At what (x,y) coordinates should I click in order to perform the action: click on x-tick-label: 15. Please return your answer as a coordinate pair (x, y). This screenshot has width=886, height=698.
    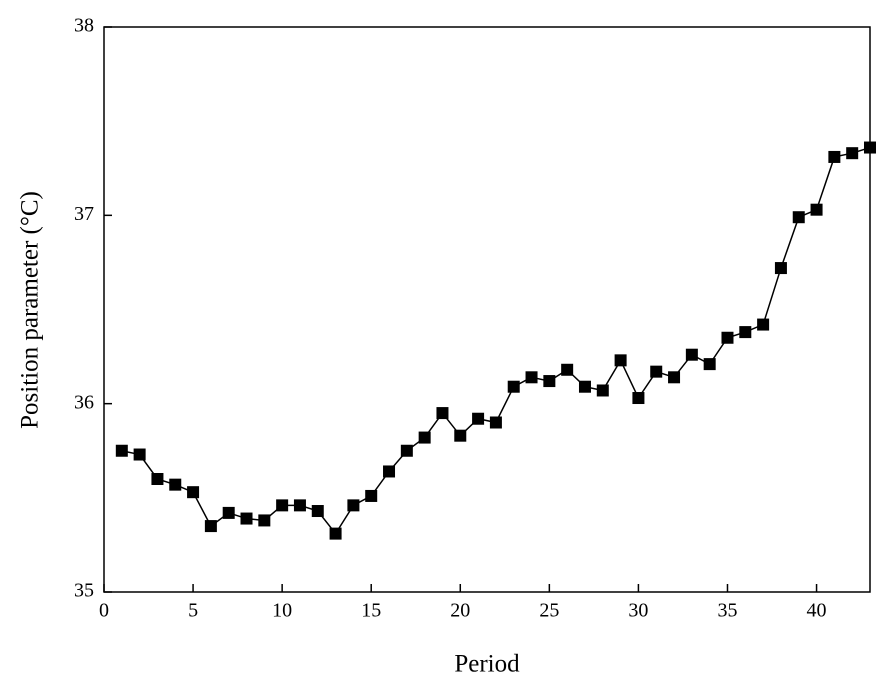
    Looking at the image, I should click on (371, 611).